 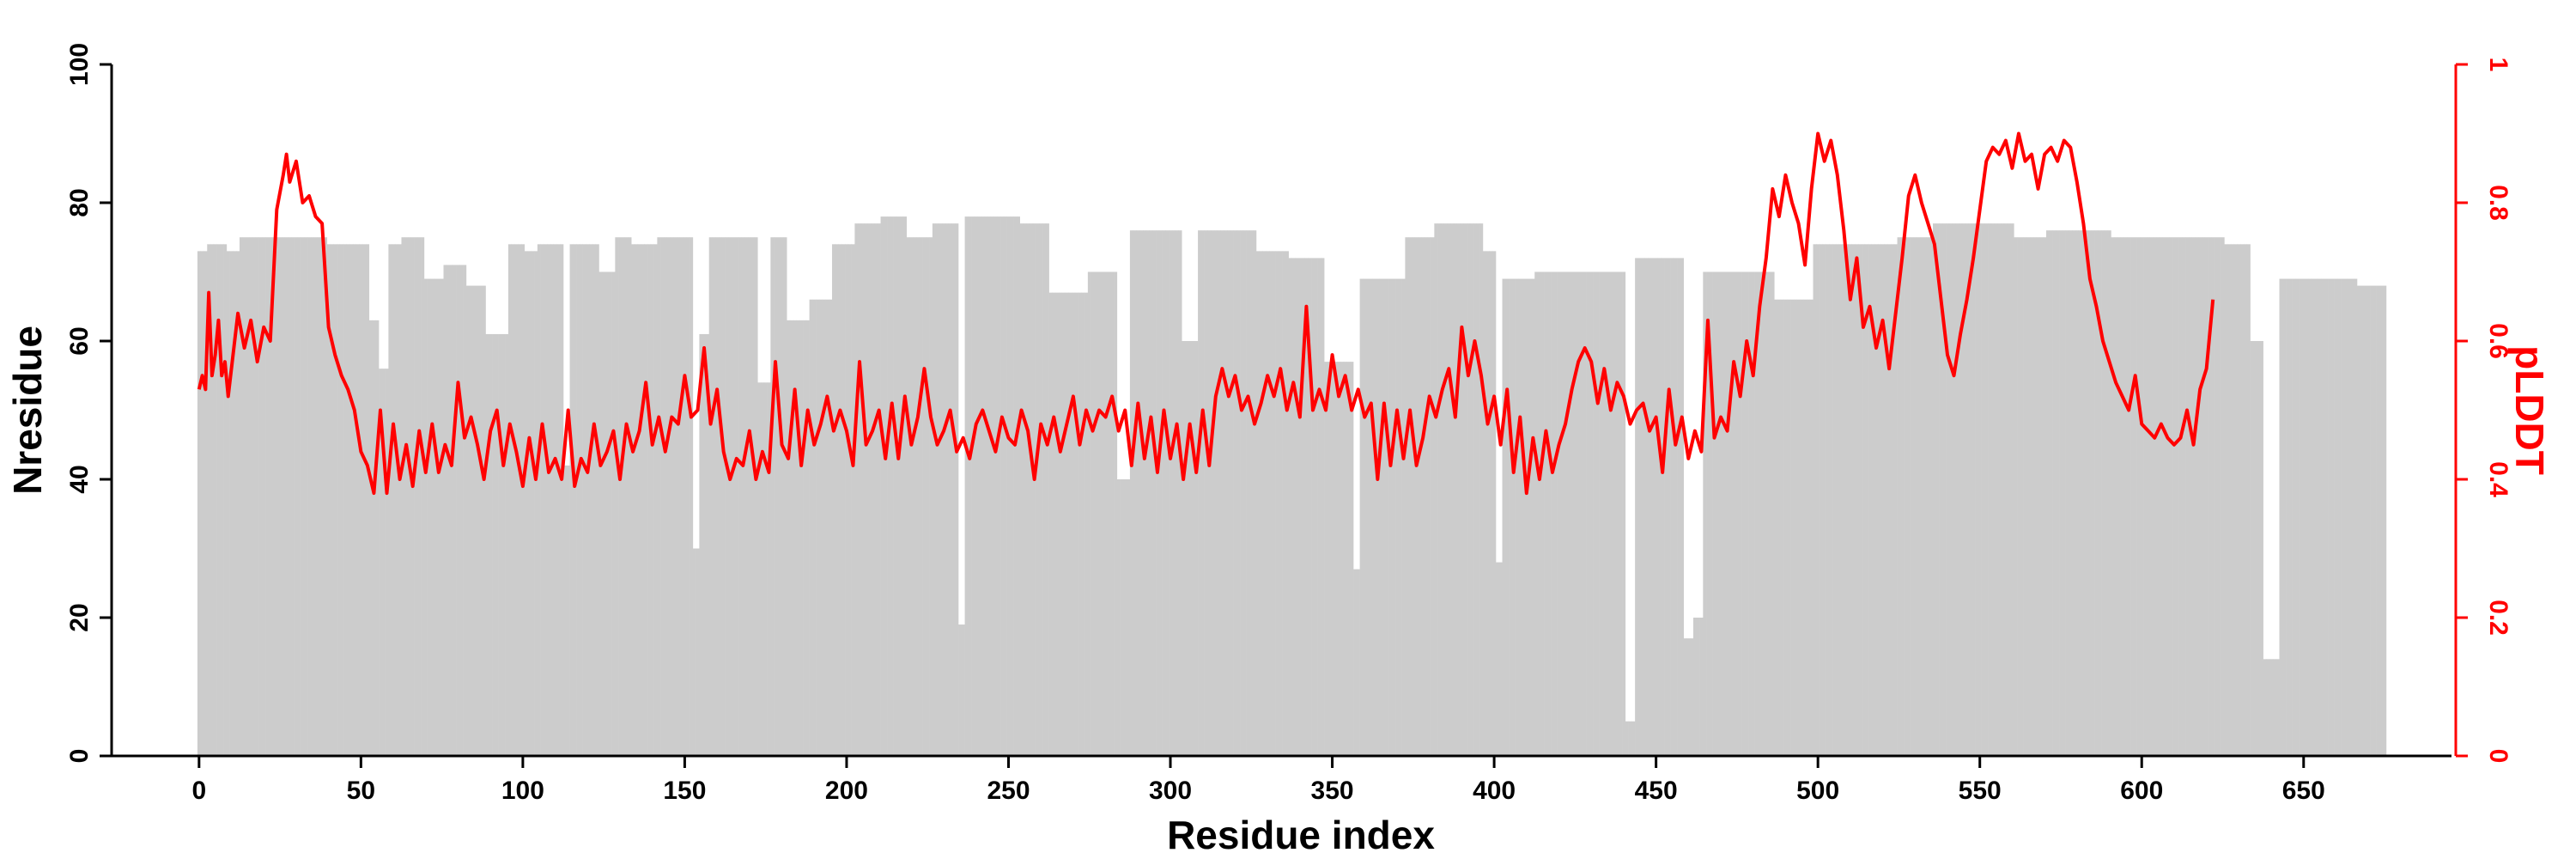 I want to click on x-tick-label: 50, so click(x=361, y=791).